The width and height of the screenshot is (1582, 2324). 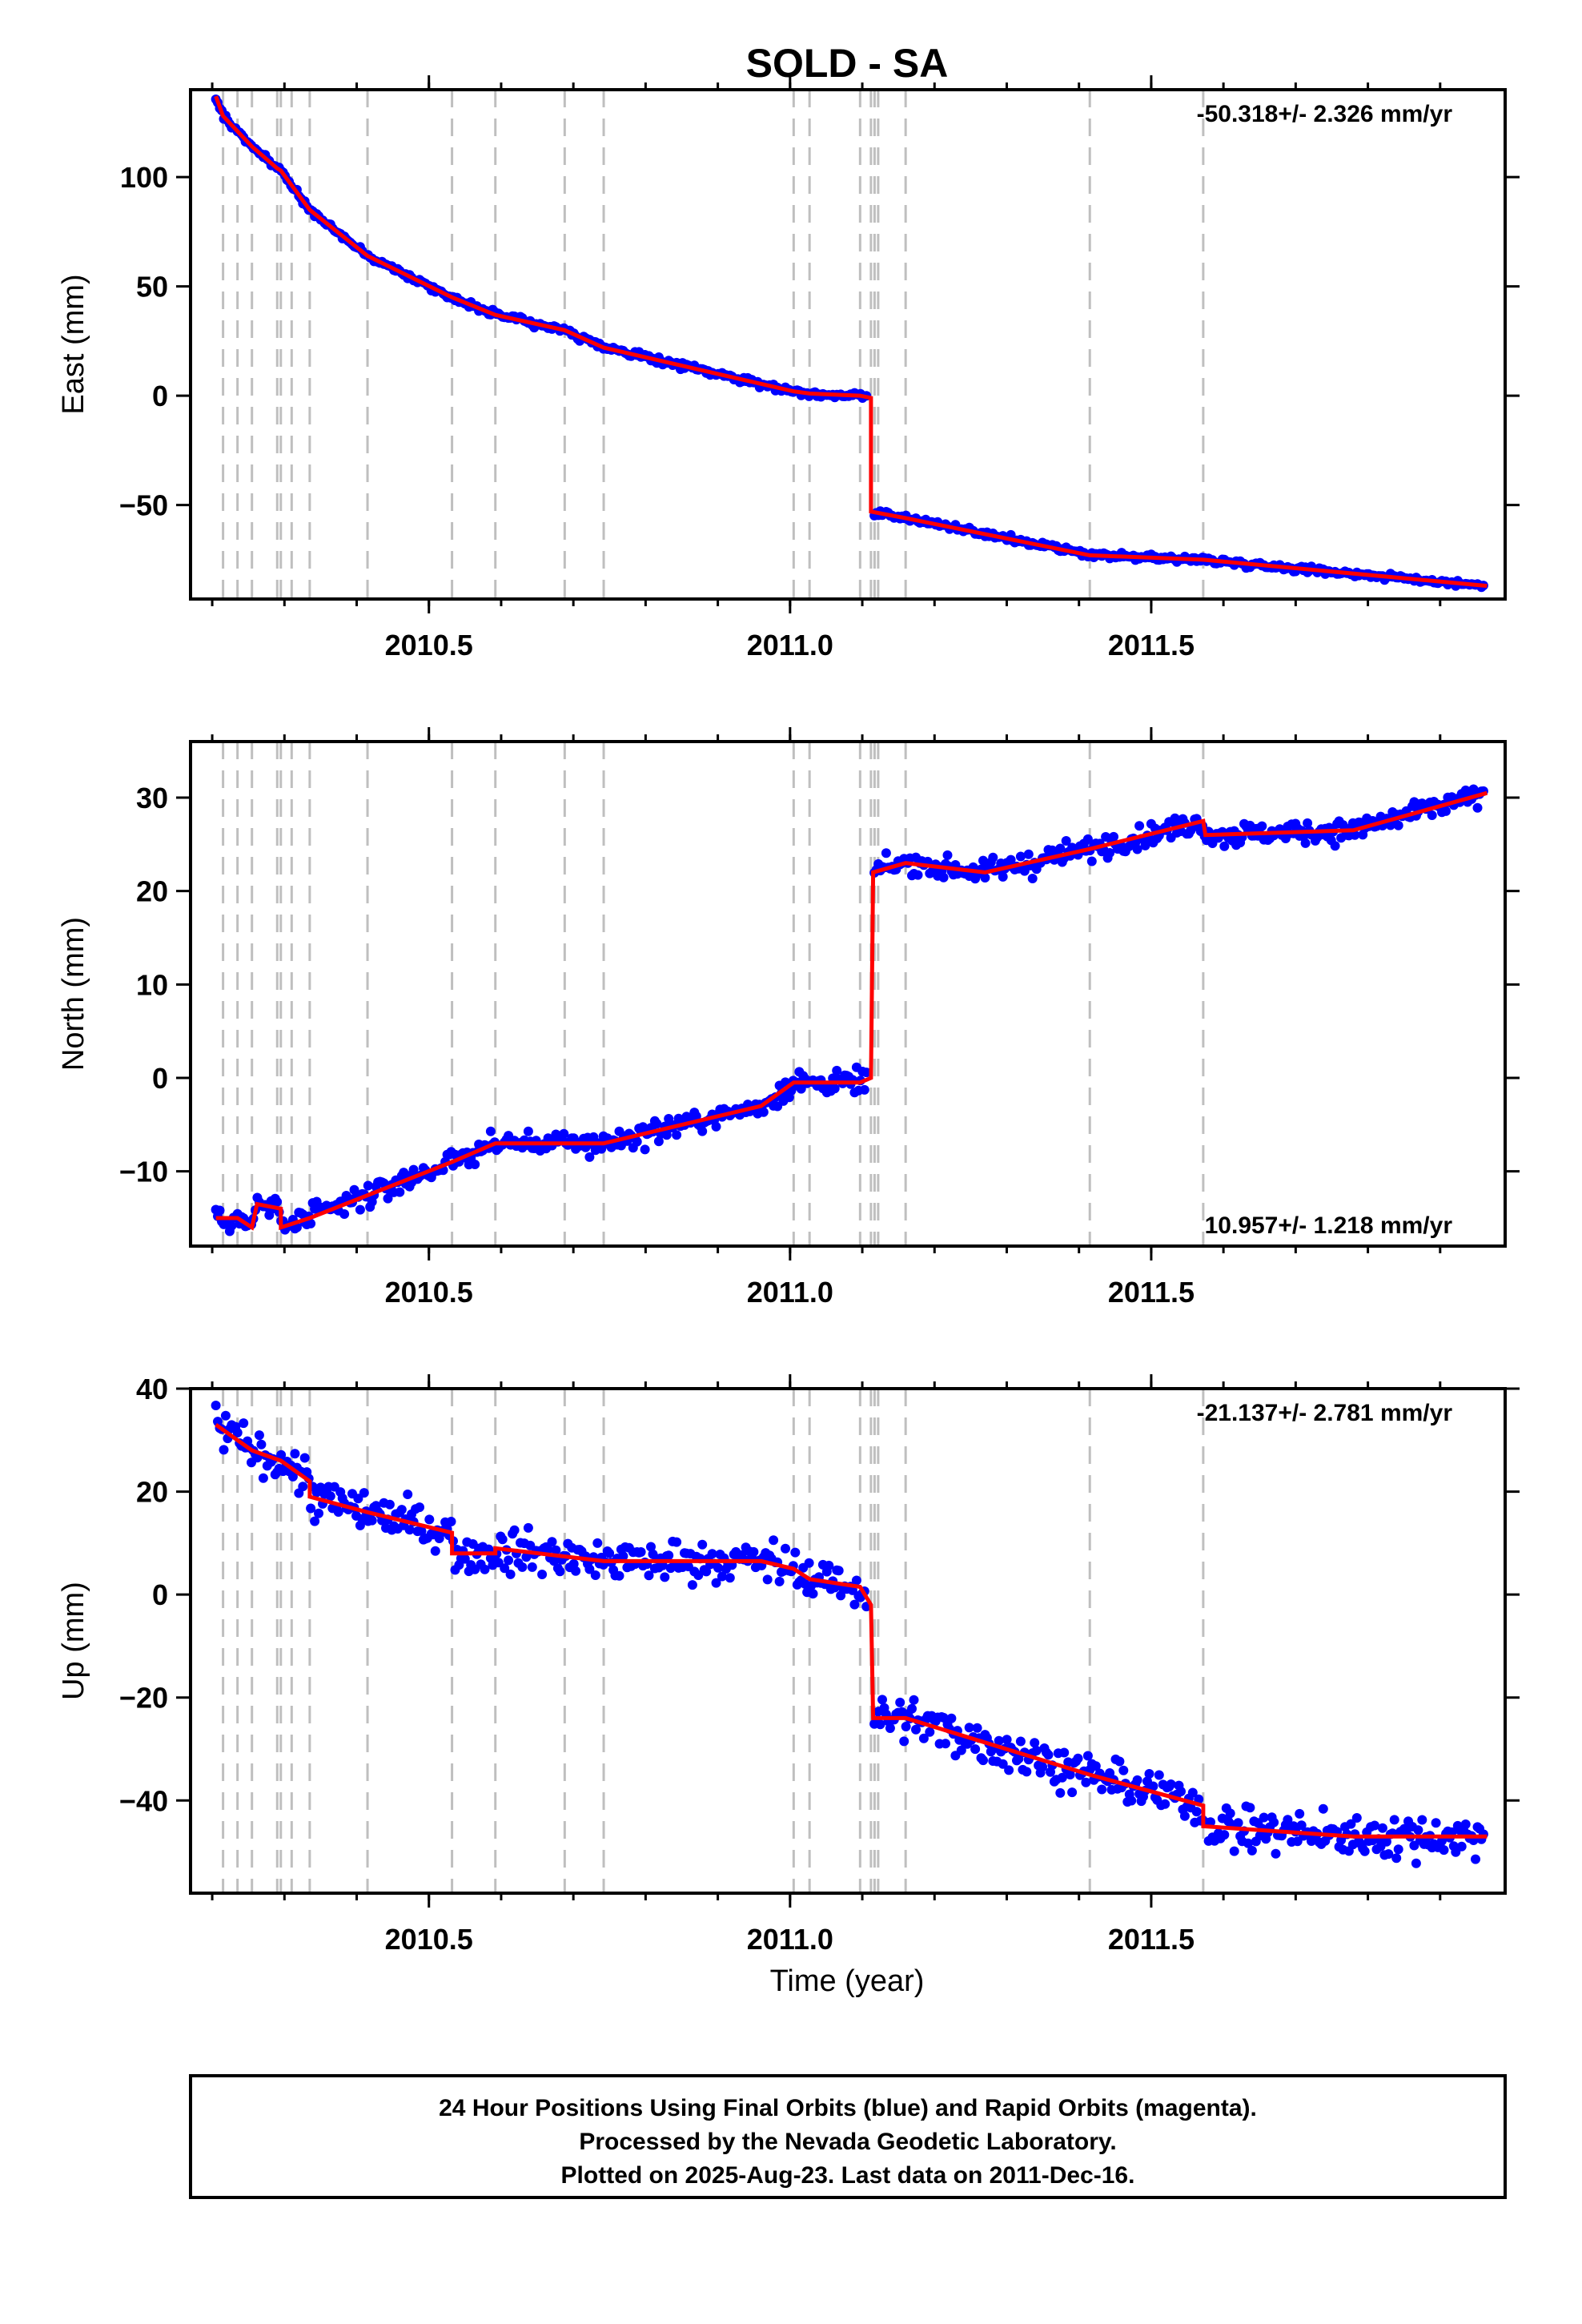 What do you see at coordinates (152, 985) in the screenshot?
I see `y-tick-label: 10` at bounding box center [152, 985].